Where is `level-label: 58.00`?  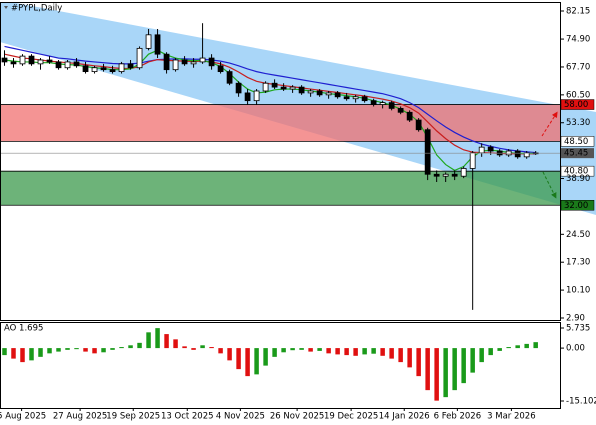 level-label: 58.00 is located at coordinates (576, 105).